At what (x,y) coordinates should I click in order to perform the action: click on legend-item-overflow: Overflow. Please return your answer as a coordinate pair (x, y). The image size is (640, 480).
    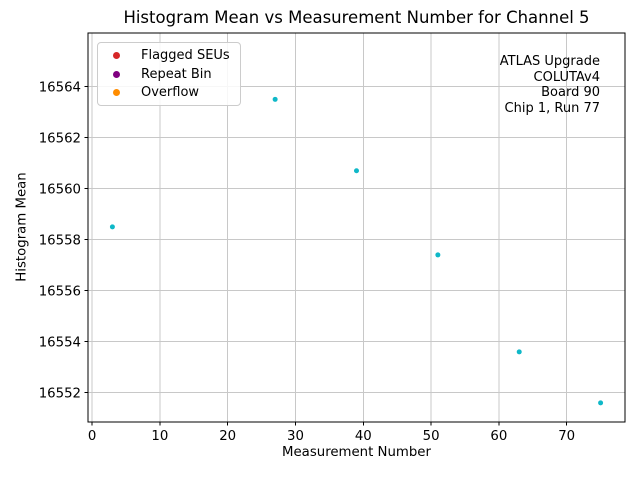
    Looking at the image, I should click on (169, 92).